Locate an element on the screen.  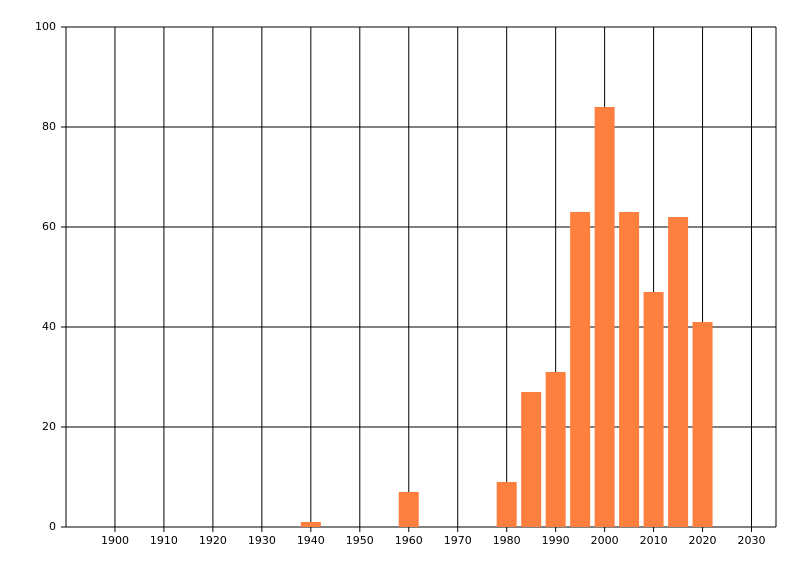
x-tick-label: 1970 is located at coordinates (458, 540).